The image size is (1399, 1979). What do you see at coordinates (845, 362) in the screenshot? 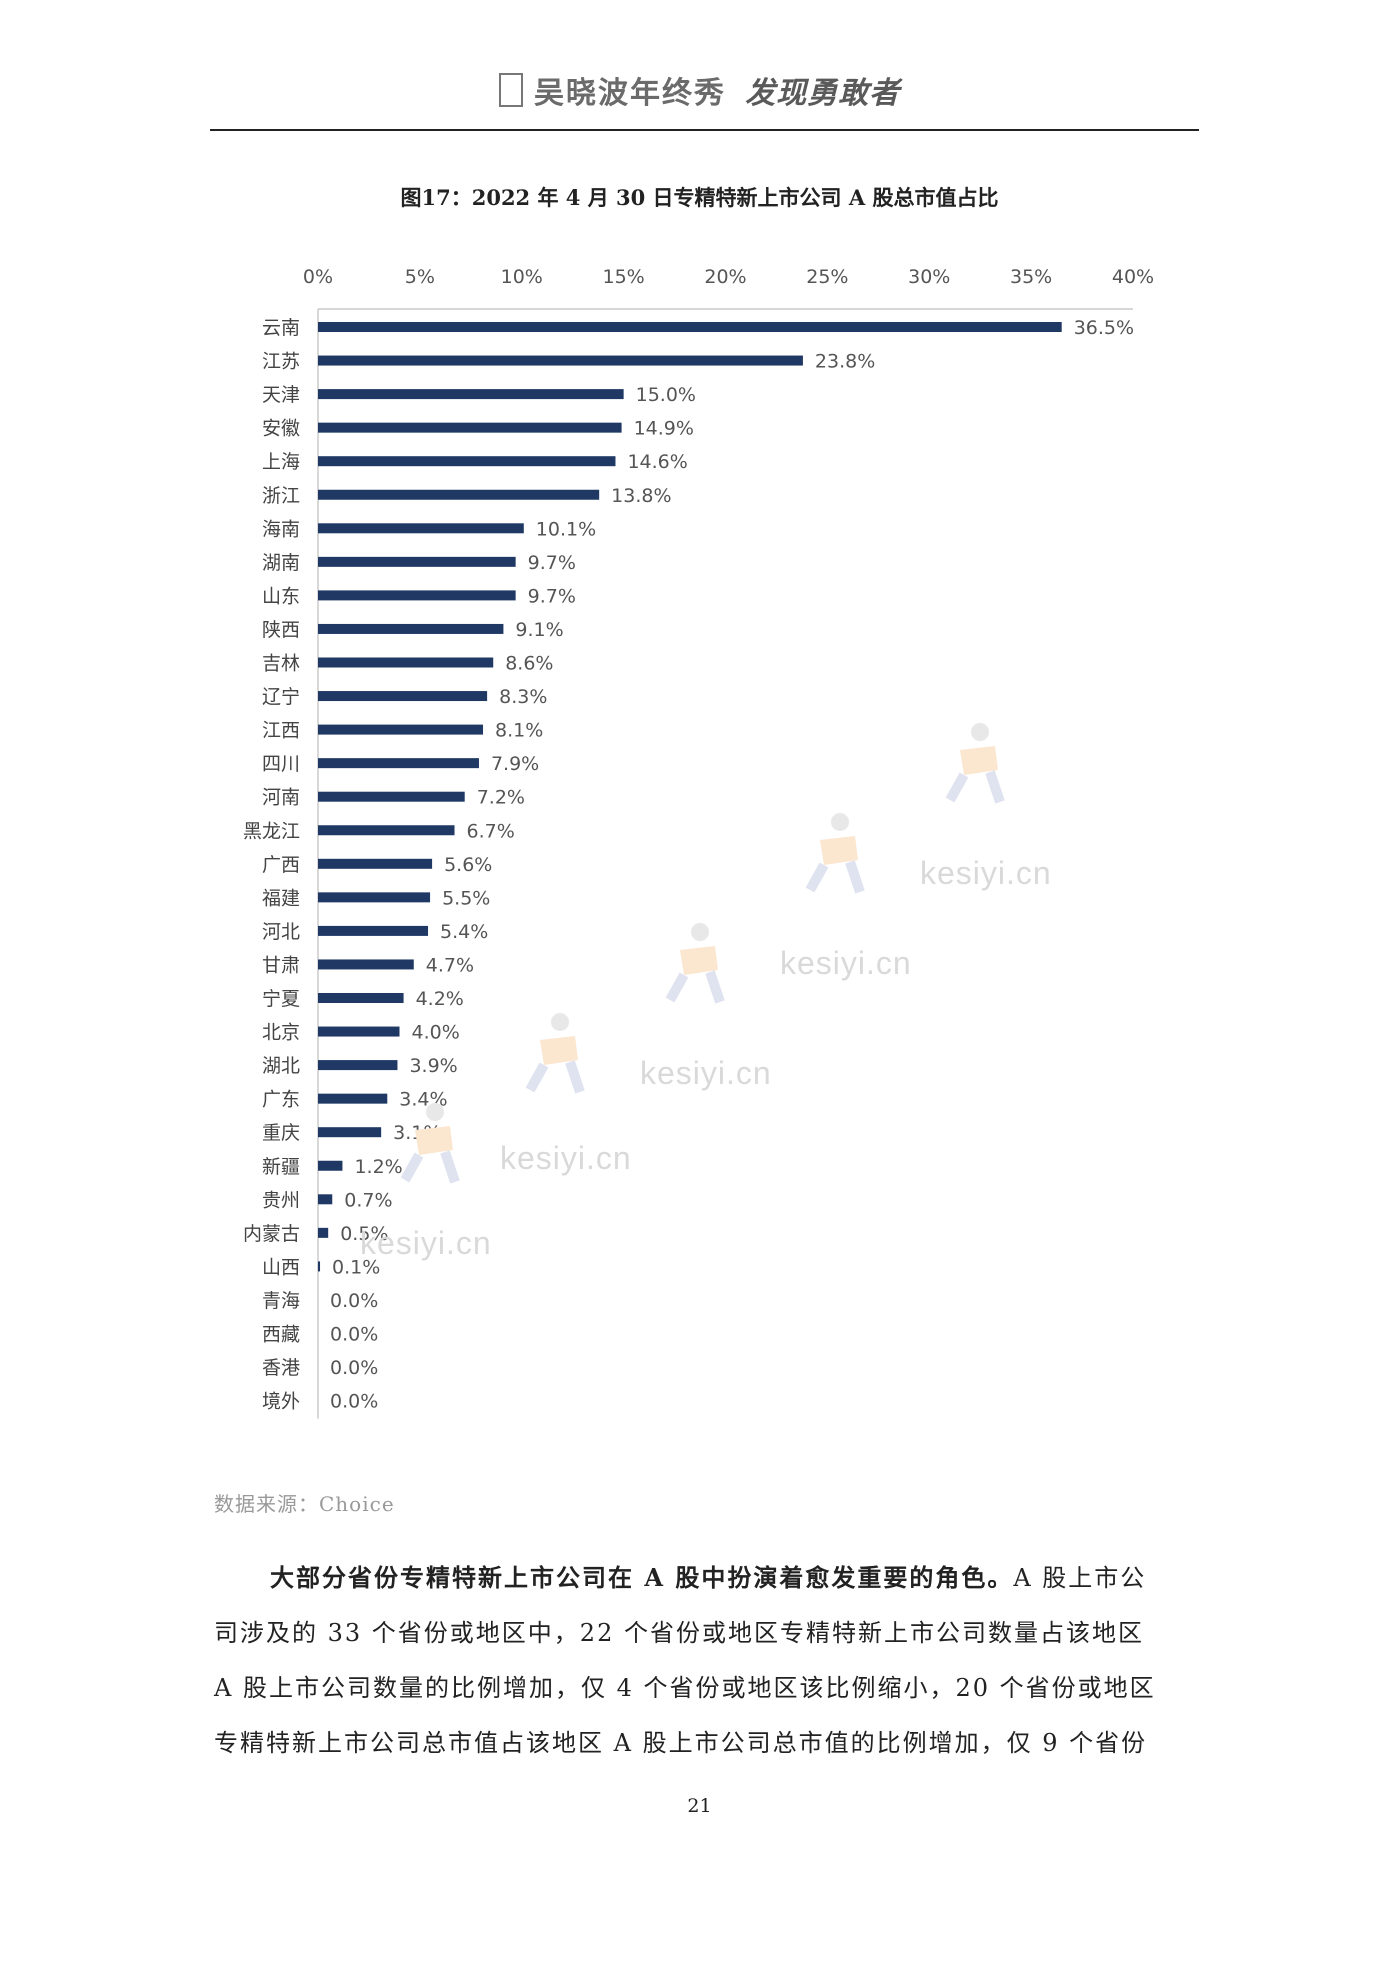
I see `data-label: 23.8%` at bounding box center [845, 362].